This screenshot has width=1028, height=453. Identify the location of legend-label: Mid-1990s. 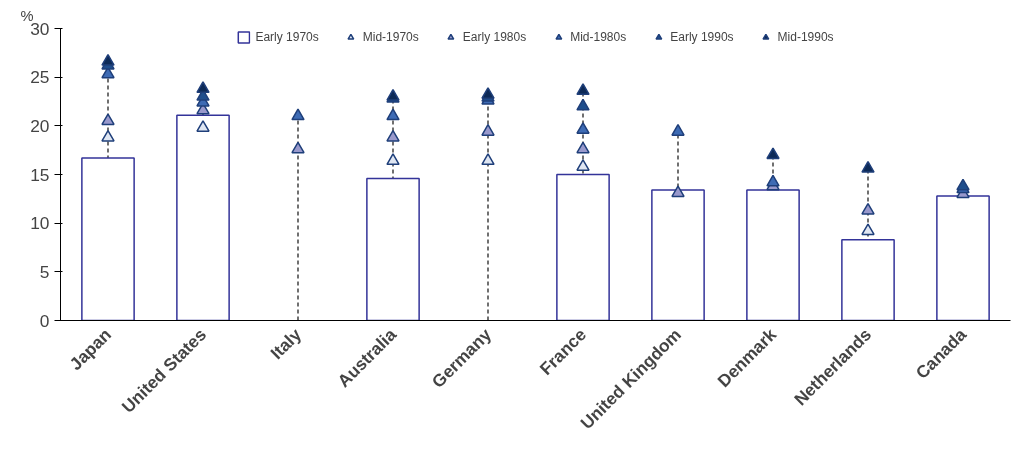
(805, 37).